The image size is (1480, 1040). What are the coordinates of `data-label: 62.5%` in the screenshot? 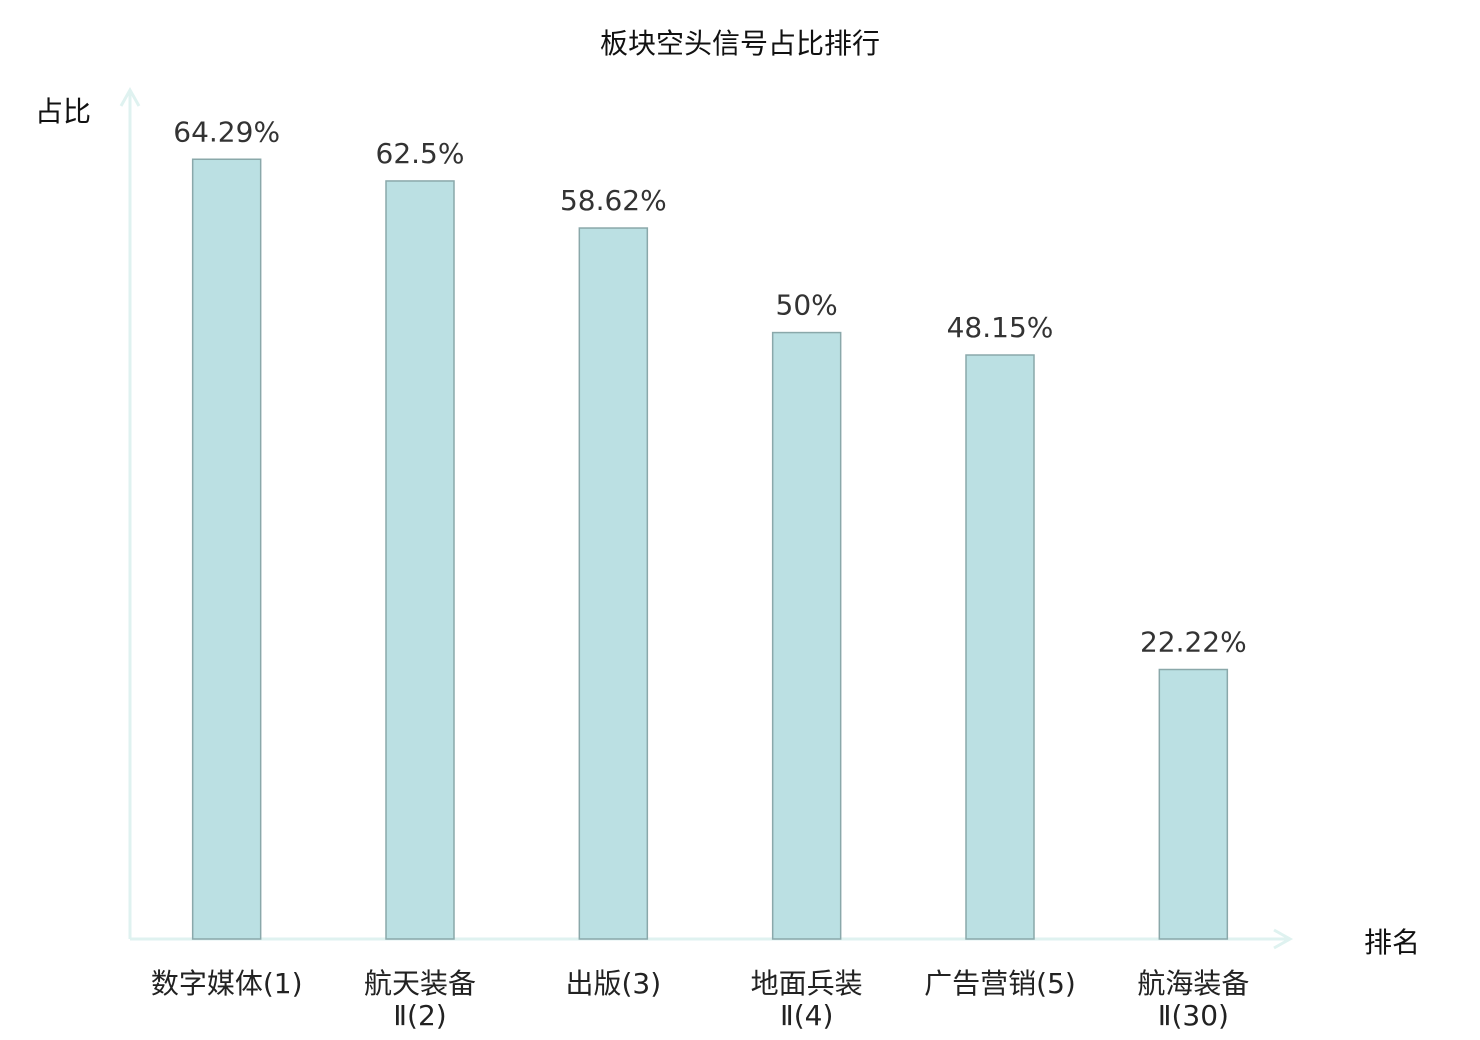 It's located at (420, 153).